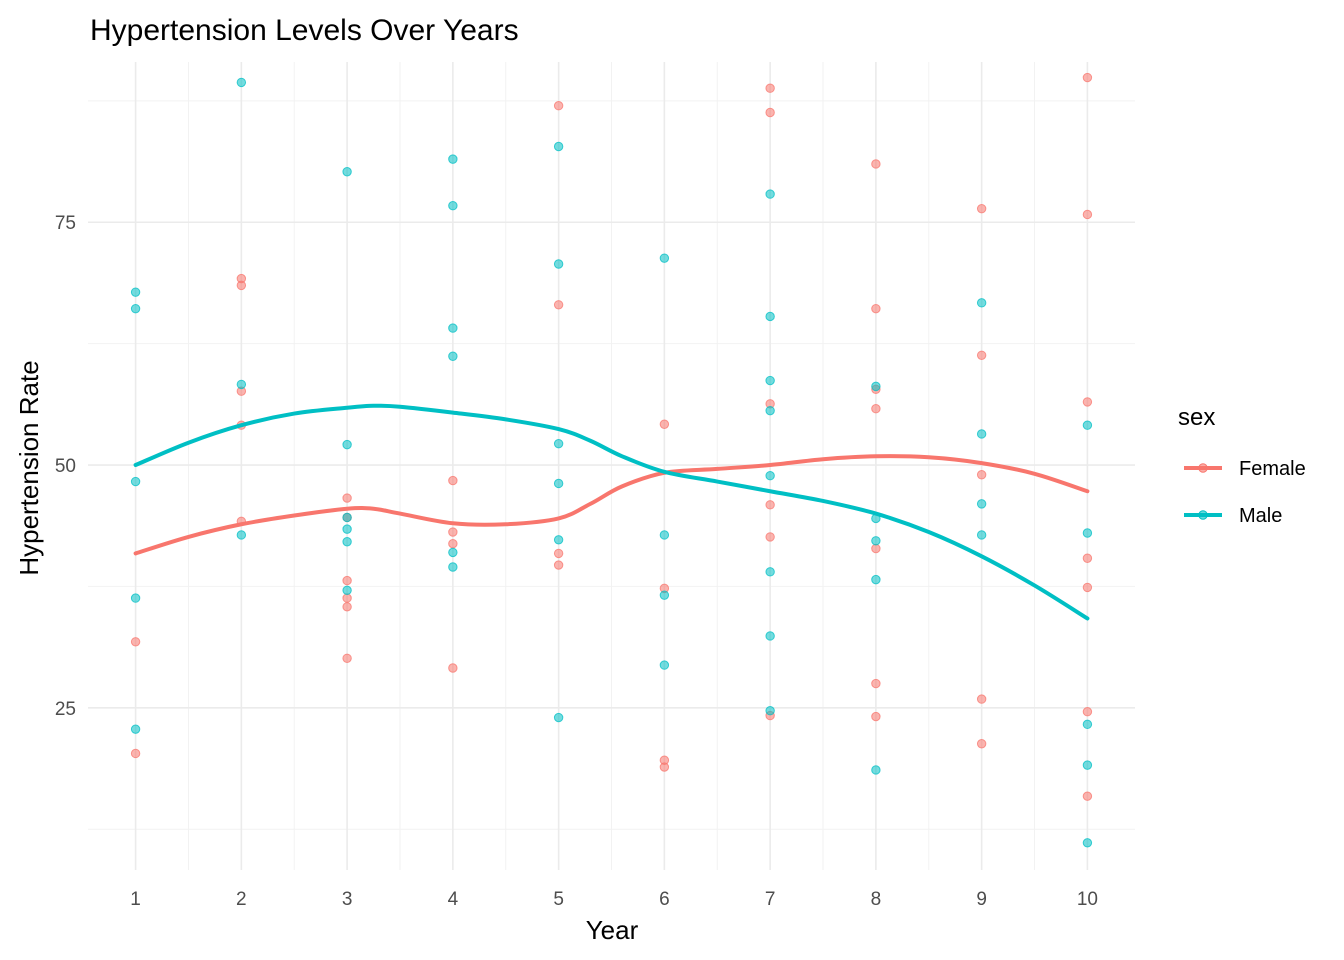 Image resolution: width=1344 pixels, height=960 pixels. Describe the element at coordinates (241, 899) in the screenshot. I see `x-tick-label: 2` at that location.